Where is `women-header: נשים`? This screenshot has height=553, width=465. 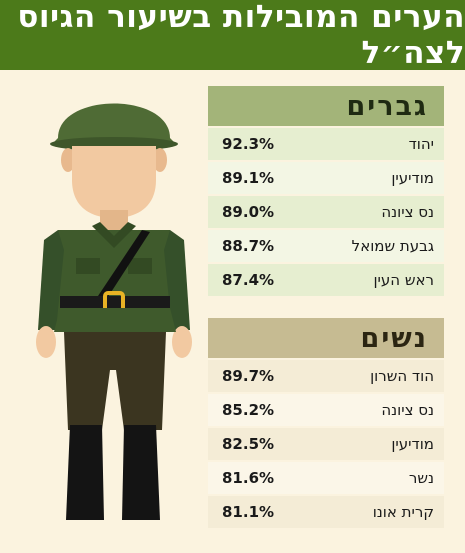 women-header: נשים is located at coordinates (326, 338).